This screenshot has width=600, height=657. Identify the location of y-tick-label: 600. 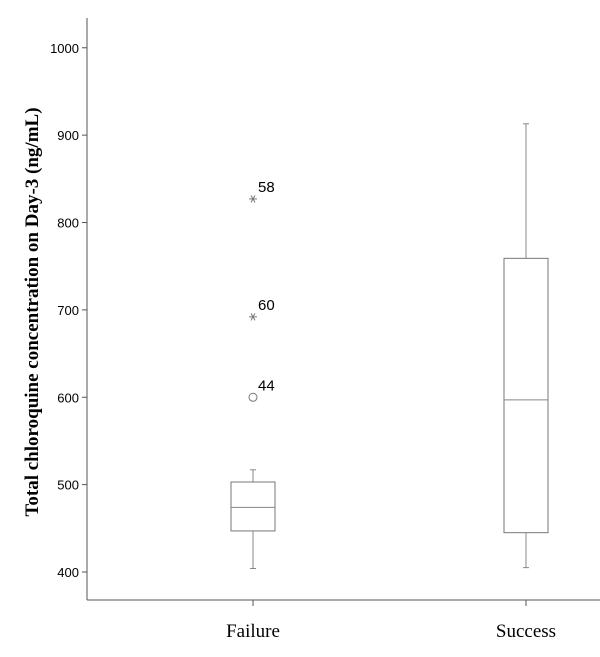
(68, 397).